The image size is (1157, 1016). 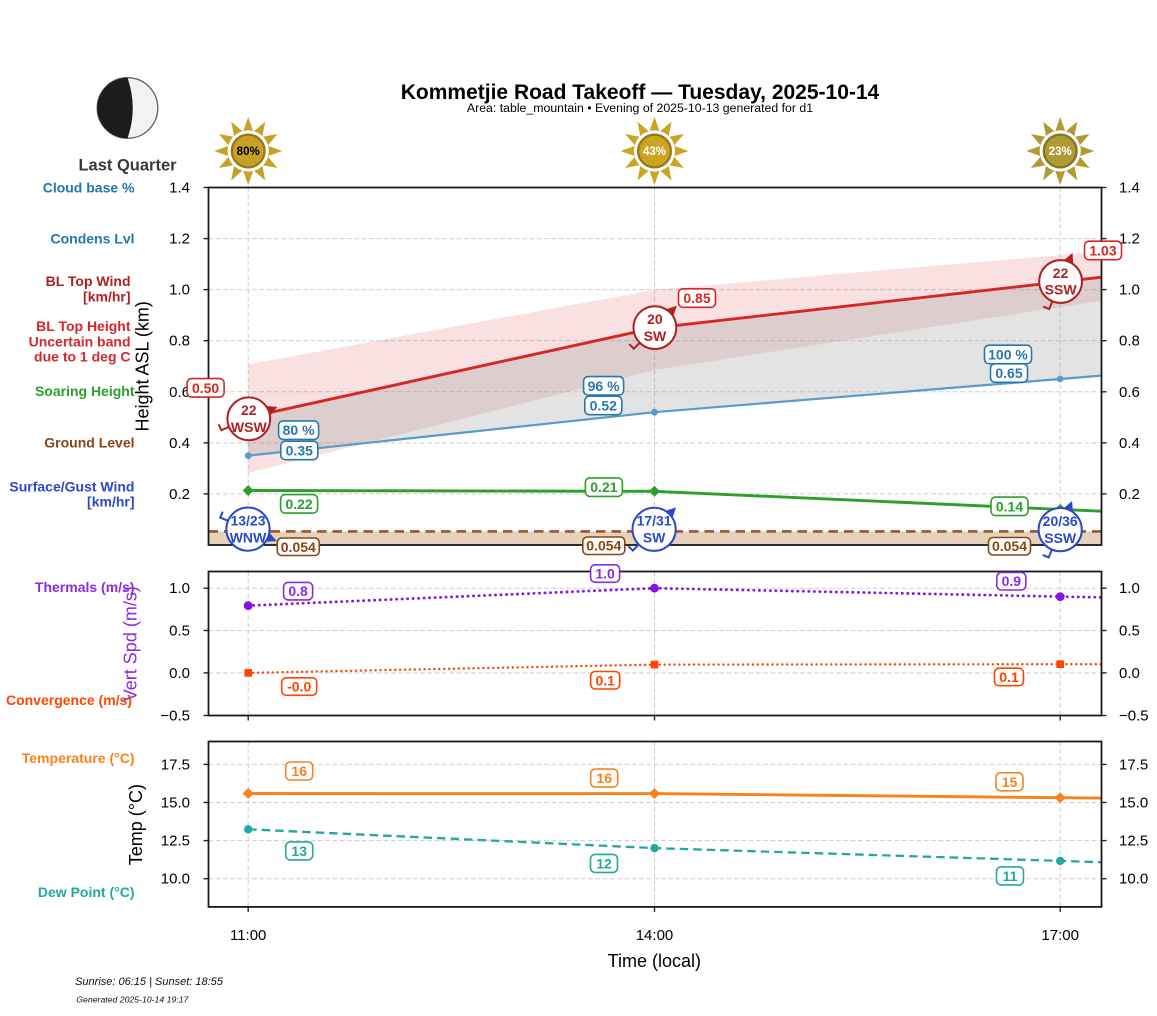 I want to click on svg-text: 20/36, so click(x=1060, y=521).